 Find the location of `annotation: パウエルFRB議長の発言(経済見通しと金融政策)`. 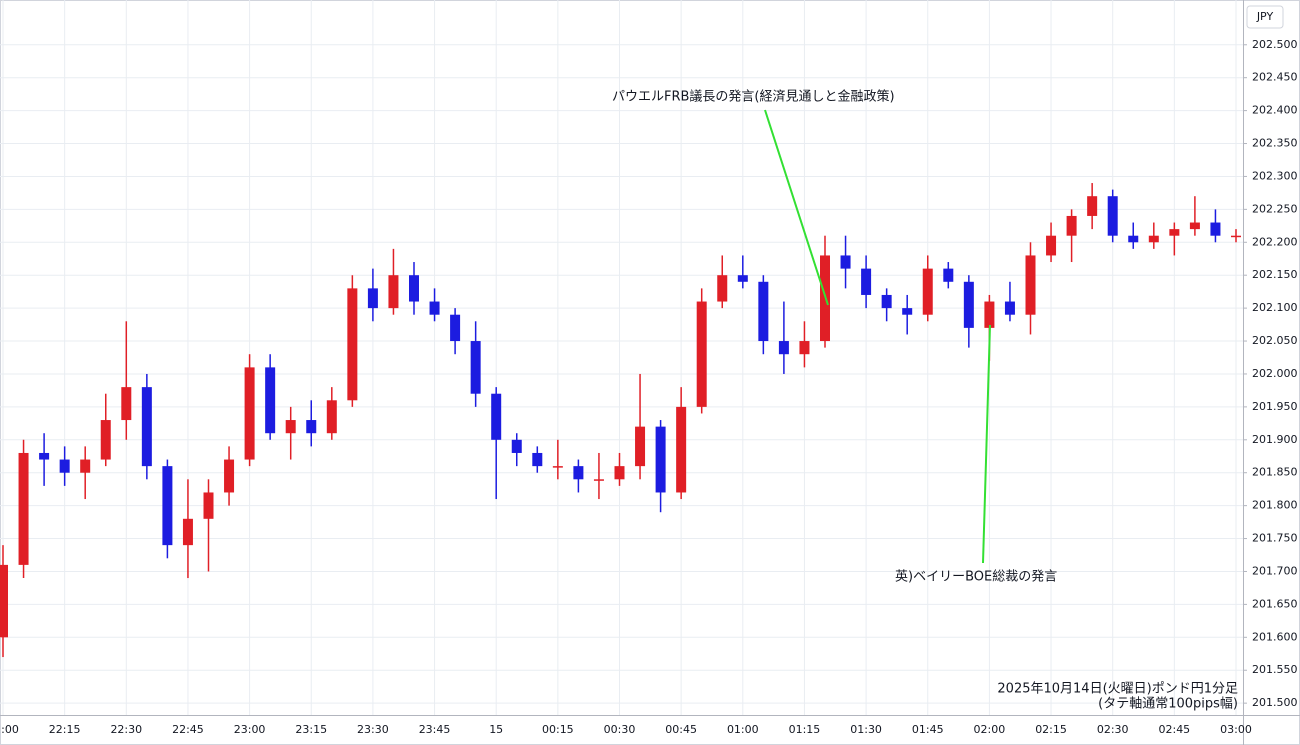

annotation: パウエルFRB議長の発言(経済見通しと金融政策) is located at coordinates (753, 97).